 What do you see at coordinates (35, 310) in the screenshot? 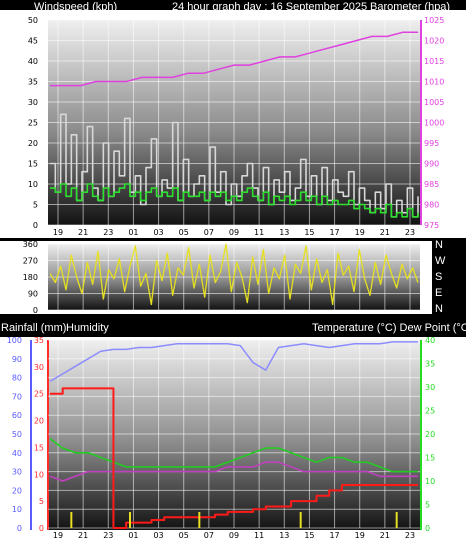
I see `direction-y-tick-label: 0` at bounding box center [35, 310].